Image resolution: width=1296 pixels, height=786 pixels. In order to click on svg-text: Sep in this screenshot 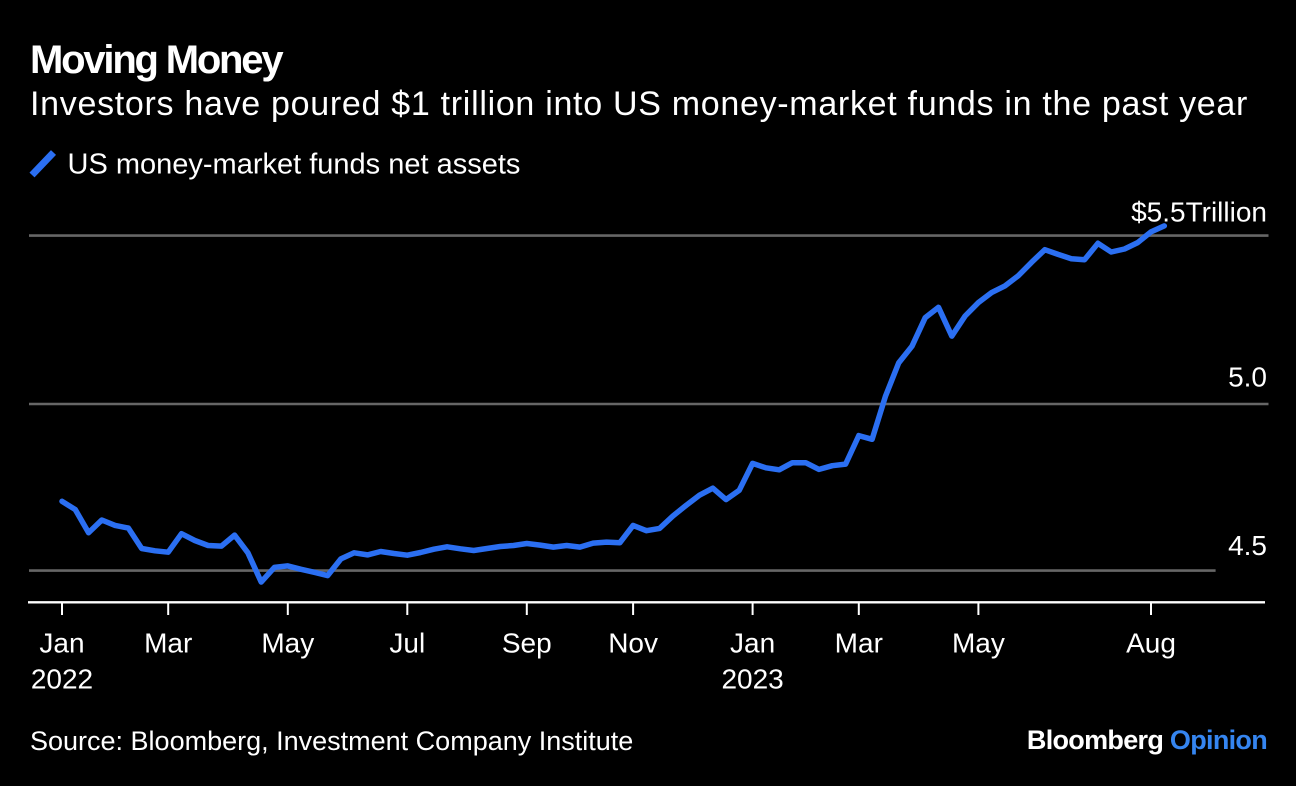, I will do `click(527, 643)`.